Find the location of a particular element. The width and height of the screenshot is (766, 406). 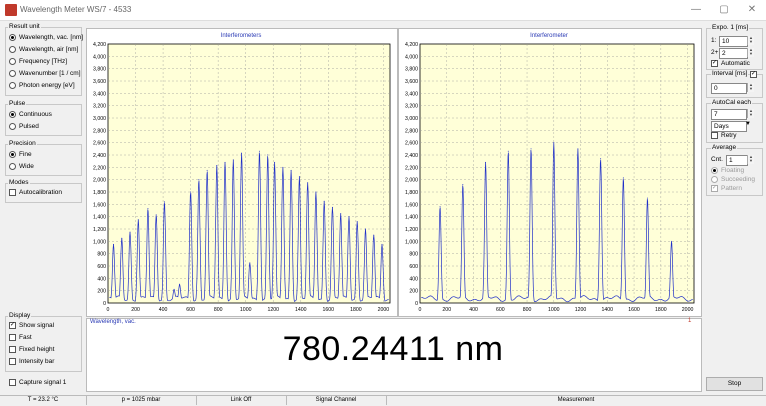

retry-checkbox: Retry is located at coordinates (724, 135).